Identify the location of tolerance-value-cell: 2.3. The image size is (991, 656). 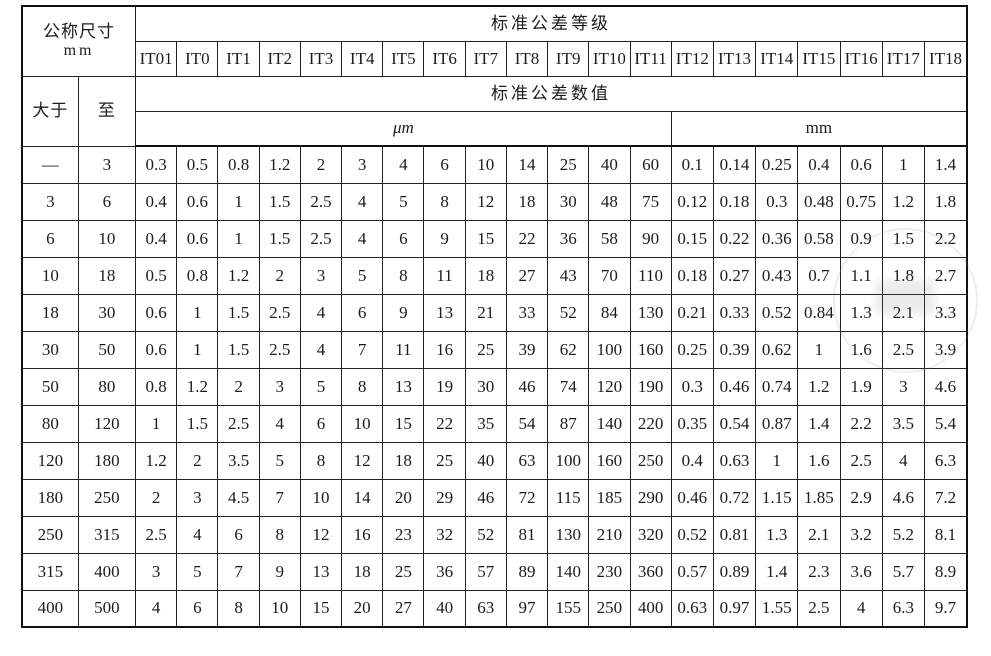
(819, 571).